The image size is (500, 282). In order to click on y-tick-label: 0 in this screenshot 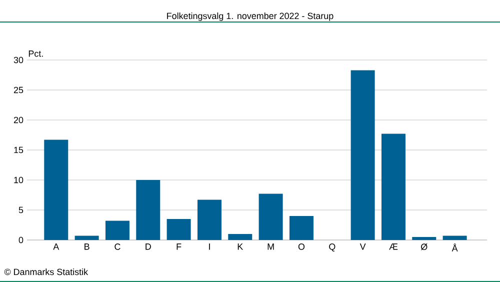, I will do `click(21, 240)`.